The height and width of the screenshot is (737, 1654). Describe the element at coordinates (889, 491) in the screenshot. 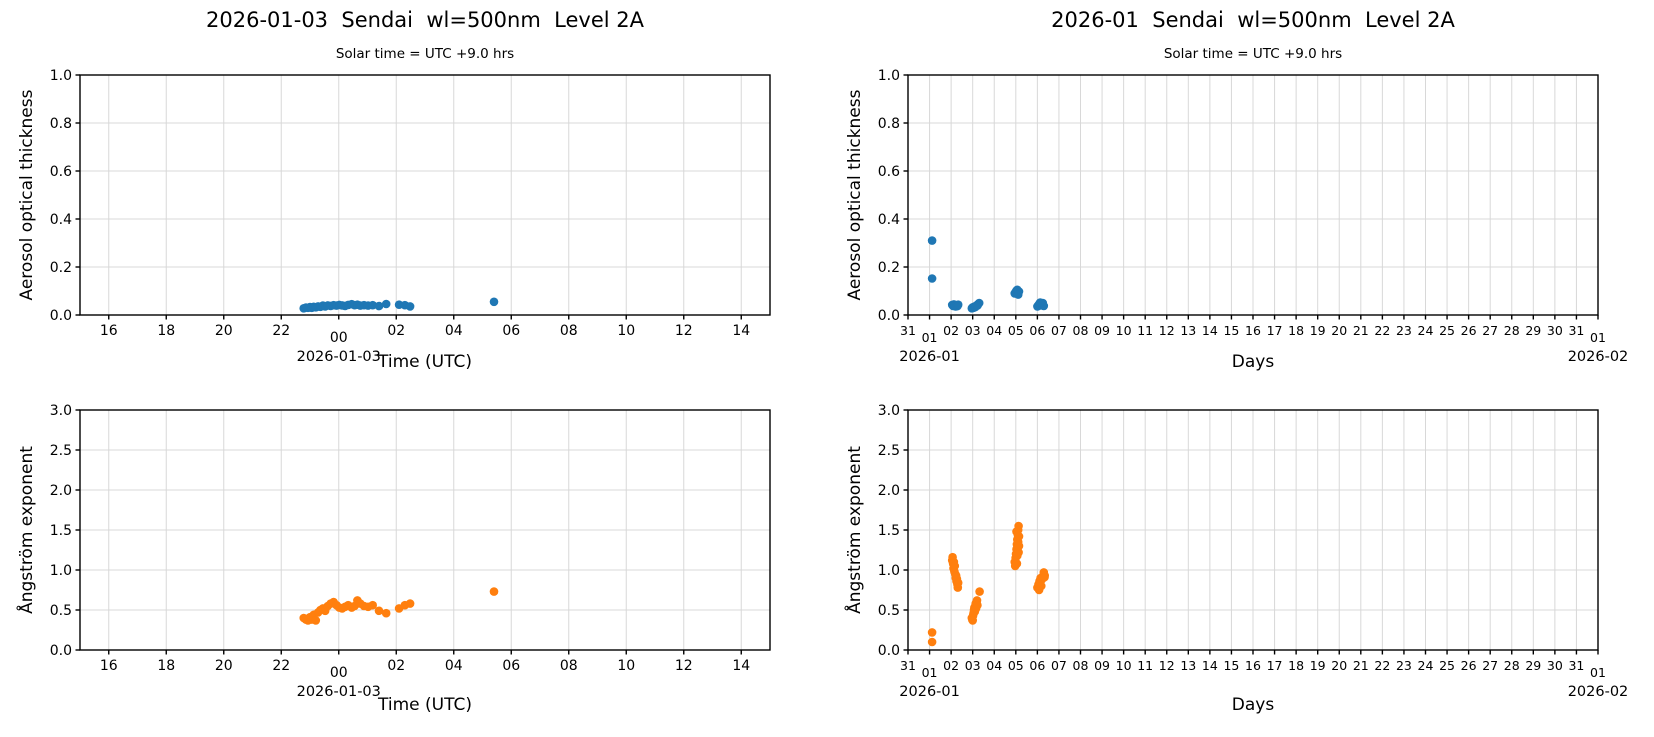

I see `y-tick-label: 2.0` at that location.